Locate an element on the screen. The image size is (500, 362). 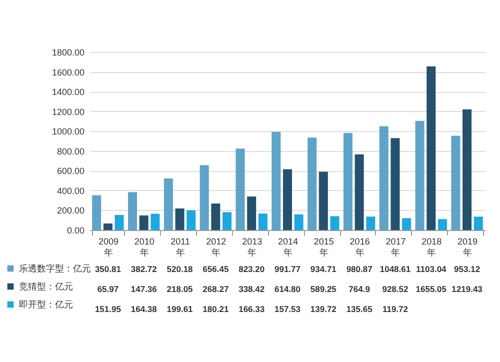
data-label: 139.72 is located at coordinates (323, 309).